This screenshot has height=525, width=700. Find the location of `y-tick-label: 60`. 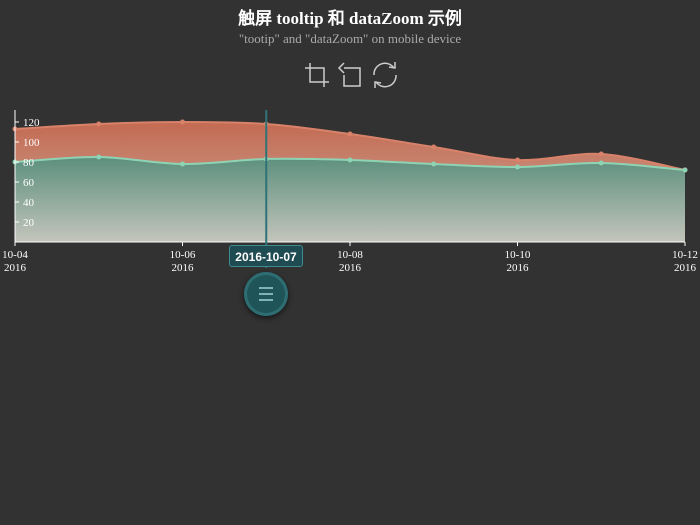

y-tick-label: 60 is located at coordinates (29, 183).